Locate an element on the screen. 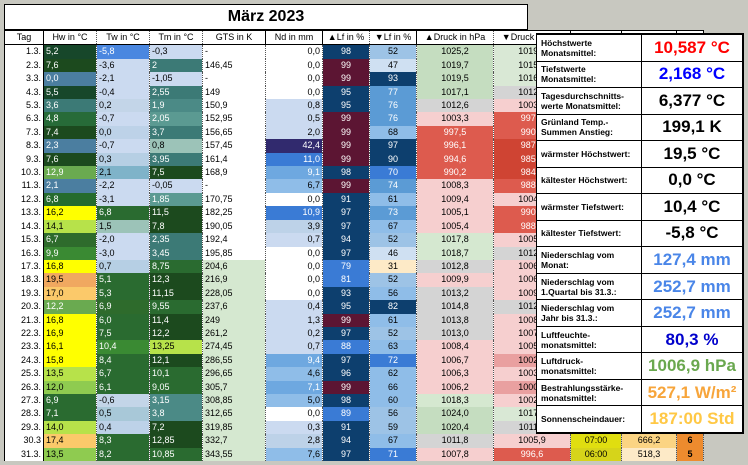 The width and height of the screenshot is (748, 465). cell-tw: 1,5 is located at coordinates (123, 226).